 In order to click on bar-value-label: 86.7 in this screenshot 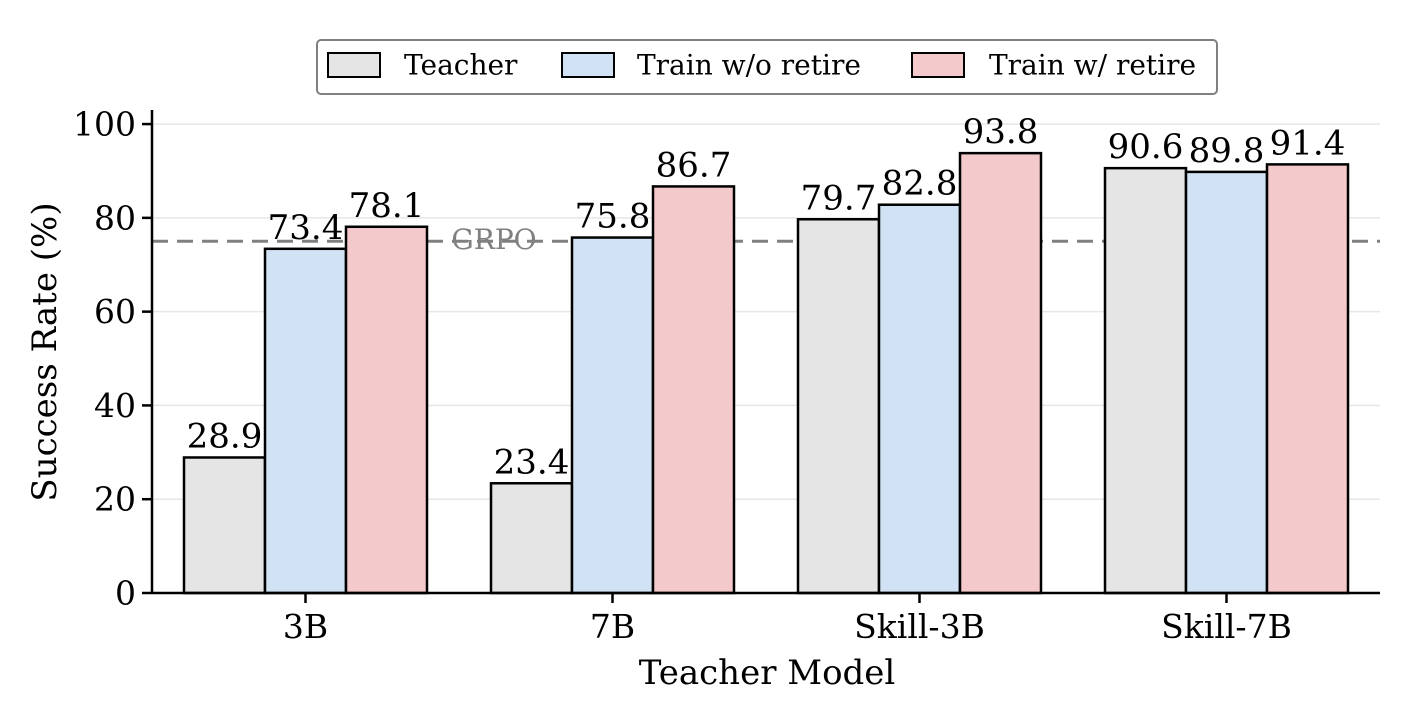, I will do `click(694, 165)`.